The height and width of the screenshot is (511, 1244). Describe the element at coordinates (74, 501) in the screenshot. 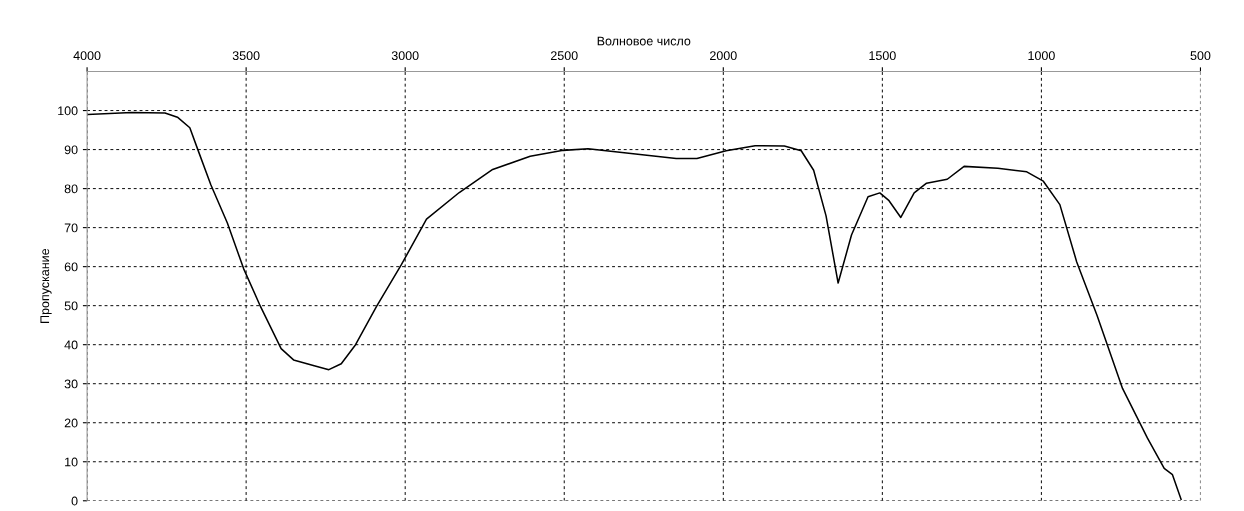

I see `y-tick-label: 0` at that location.